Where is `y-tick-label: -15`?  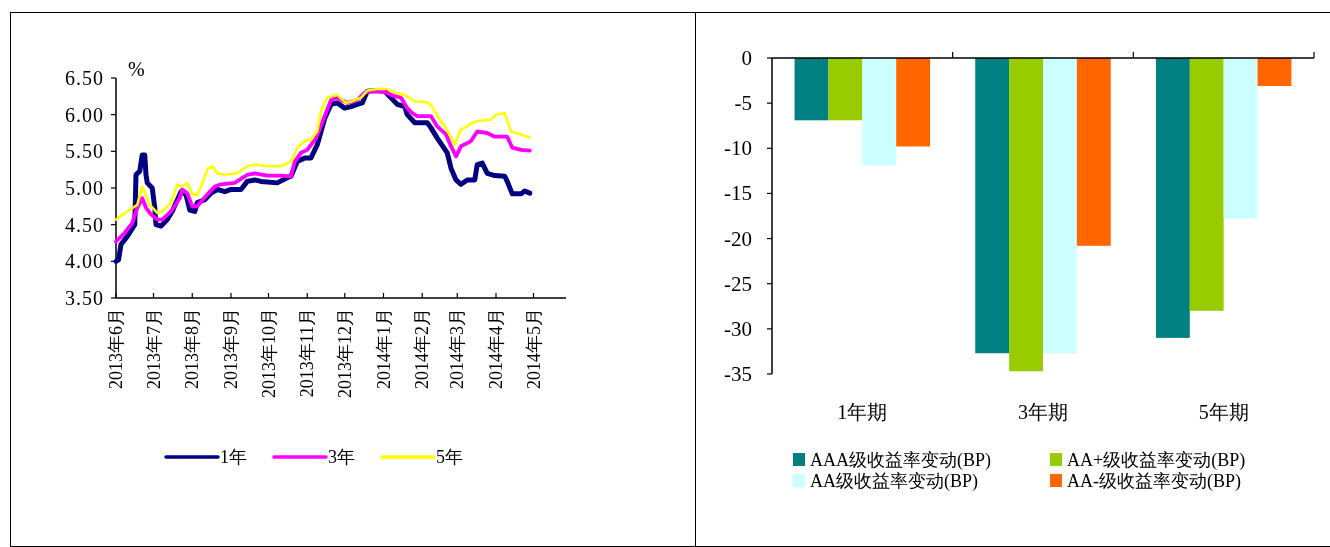 y-tick-label: -15 is located at coordinates (738, 193).